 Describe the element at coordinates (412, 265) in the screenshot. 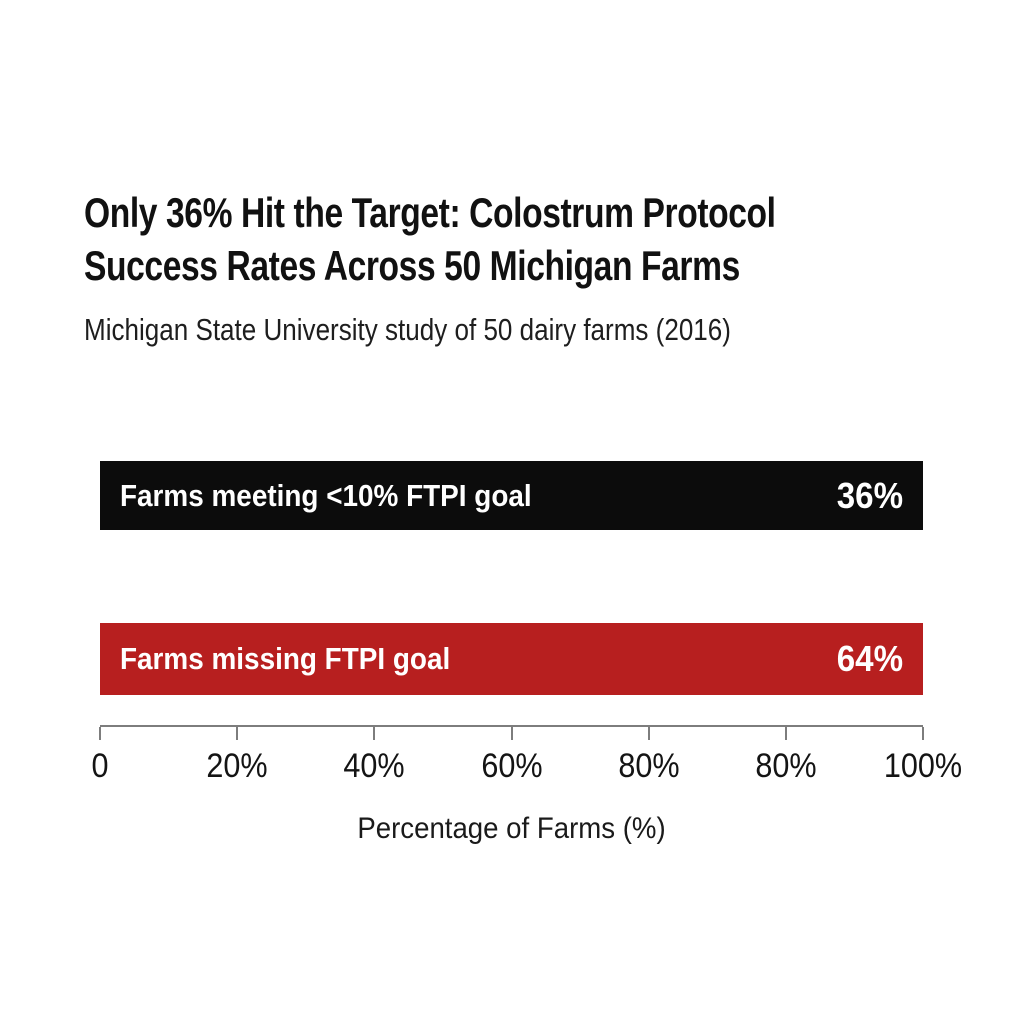

I see `chart-title-line-2: Success Rates Across 50 Michigan Farms` at that location.